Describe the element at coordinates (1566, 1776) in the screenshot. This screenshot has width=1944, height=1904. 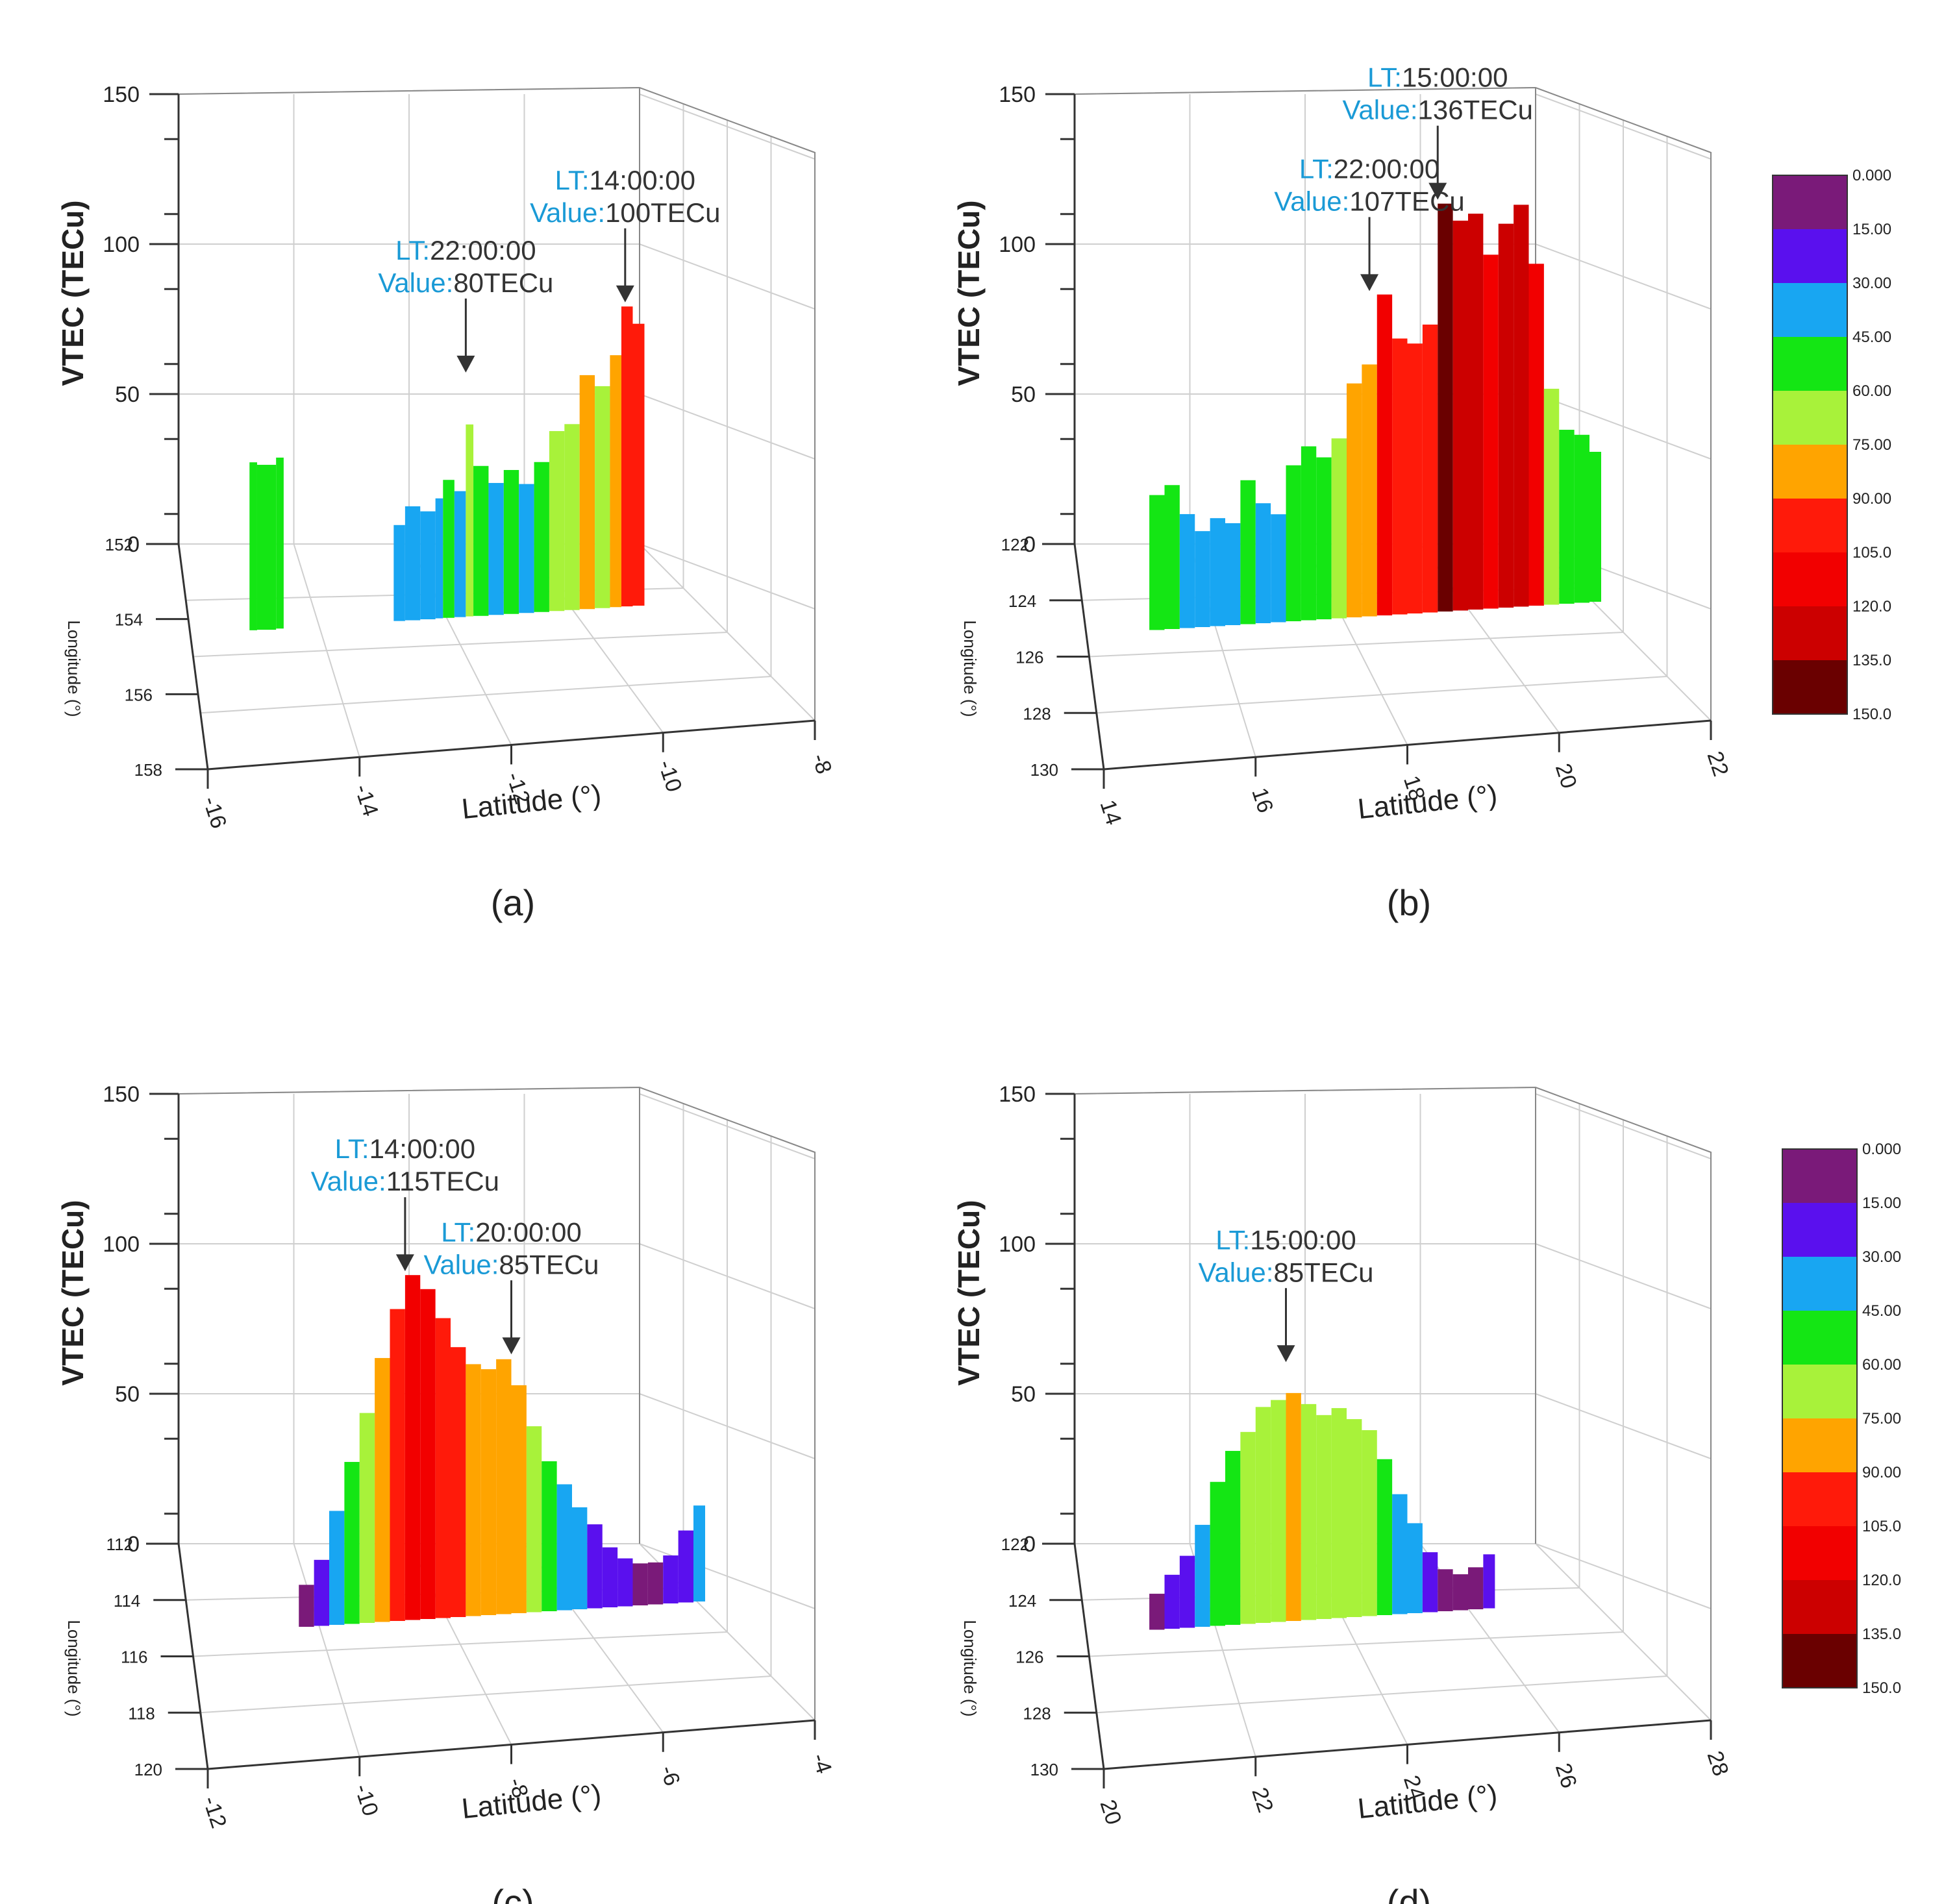
I see `lat-tick-label: 26` at that location.